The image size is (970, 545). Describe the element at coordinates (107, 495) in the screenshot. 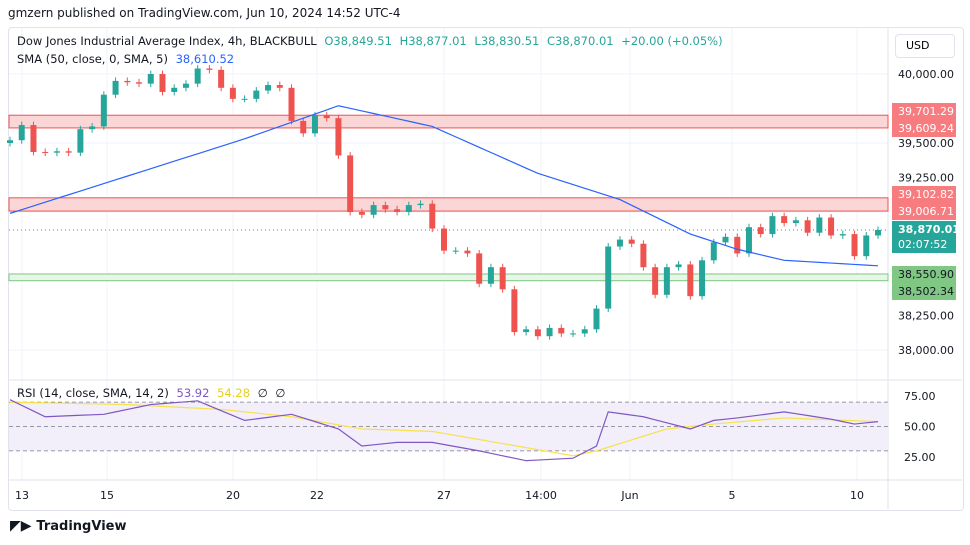

I see `time-axis-label: 15` at that location.